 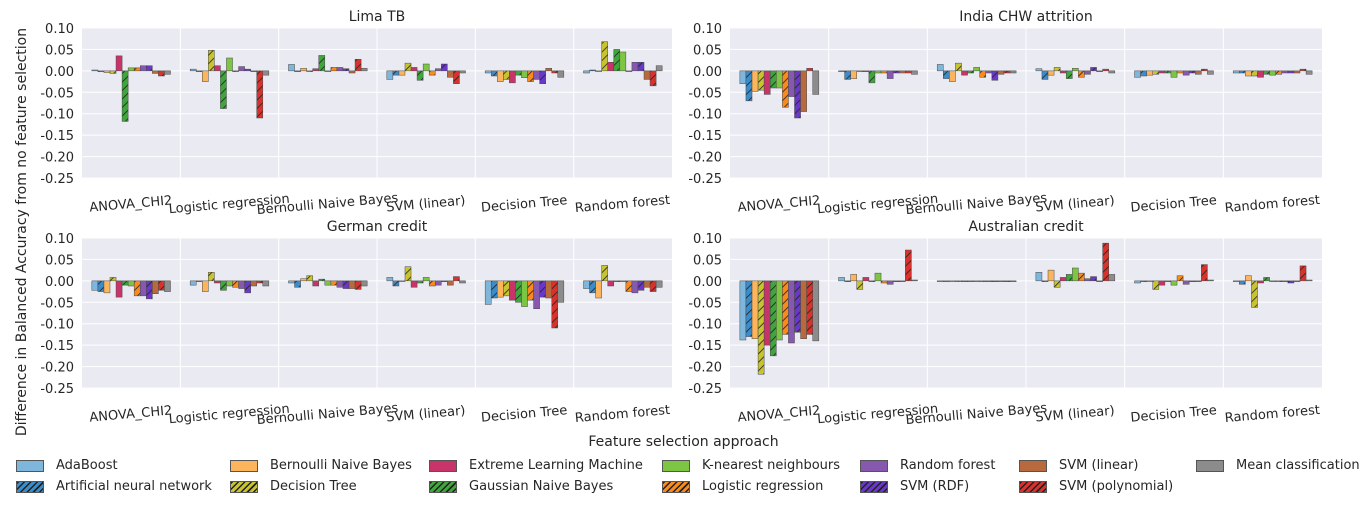 I want to click on legend-item: Gaussian Naive Bayes, so click(x=521, y=486).